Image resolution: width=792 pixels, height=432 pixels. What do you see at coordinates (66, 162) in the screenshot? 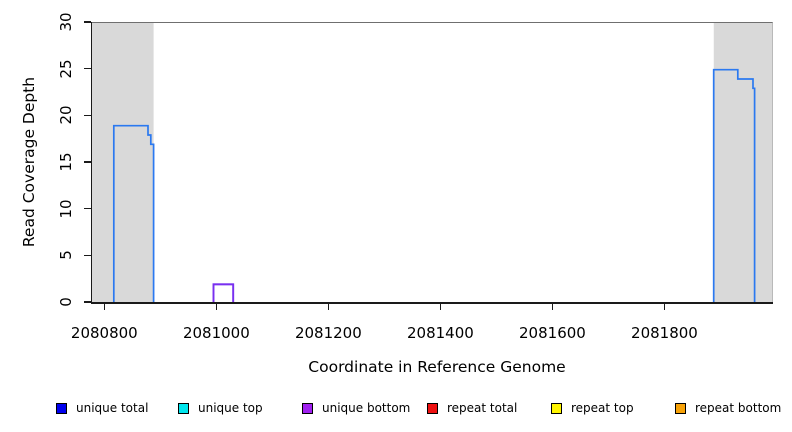
I see `y-tick-label: 15` at bounding box center [66, 162].